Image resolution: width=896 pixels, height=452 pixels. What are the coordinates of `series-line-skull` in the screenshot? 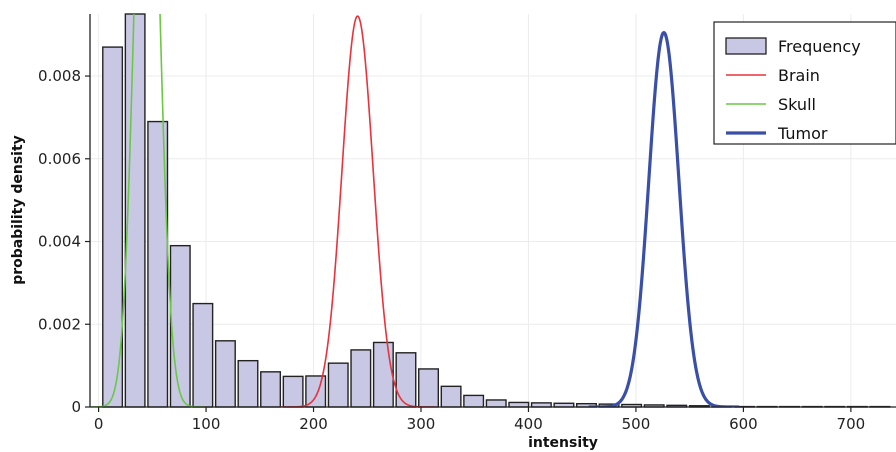 It's located at (148, 210).